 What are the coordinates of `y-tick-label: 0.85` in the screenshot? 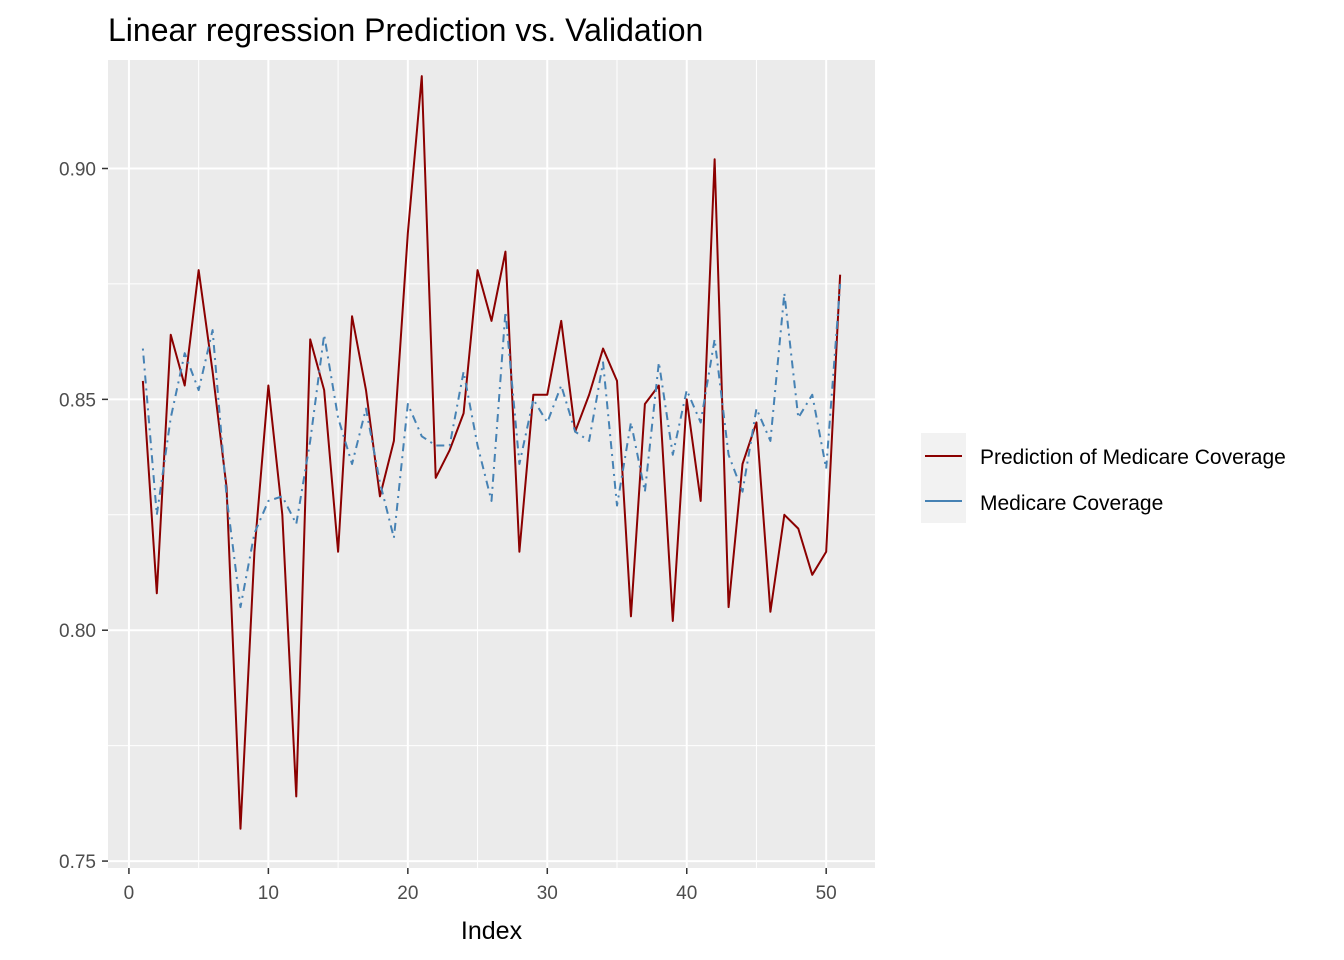 It's located at (77, 400).